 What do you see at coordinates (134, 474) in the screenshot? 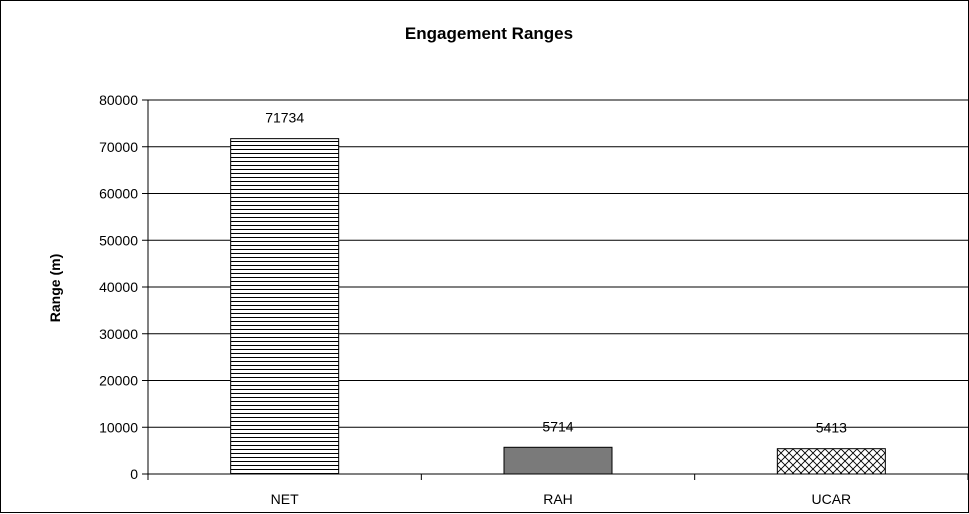
I see `y-tick-label: 0` at bounding box center [134, 474].